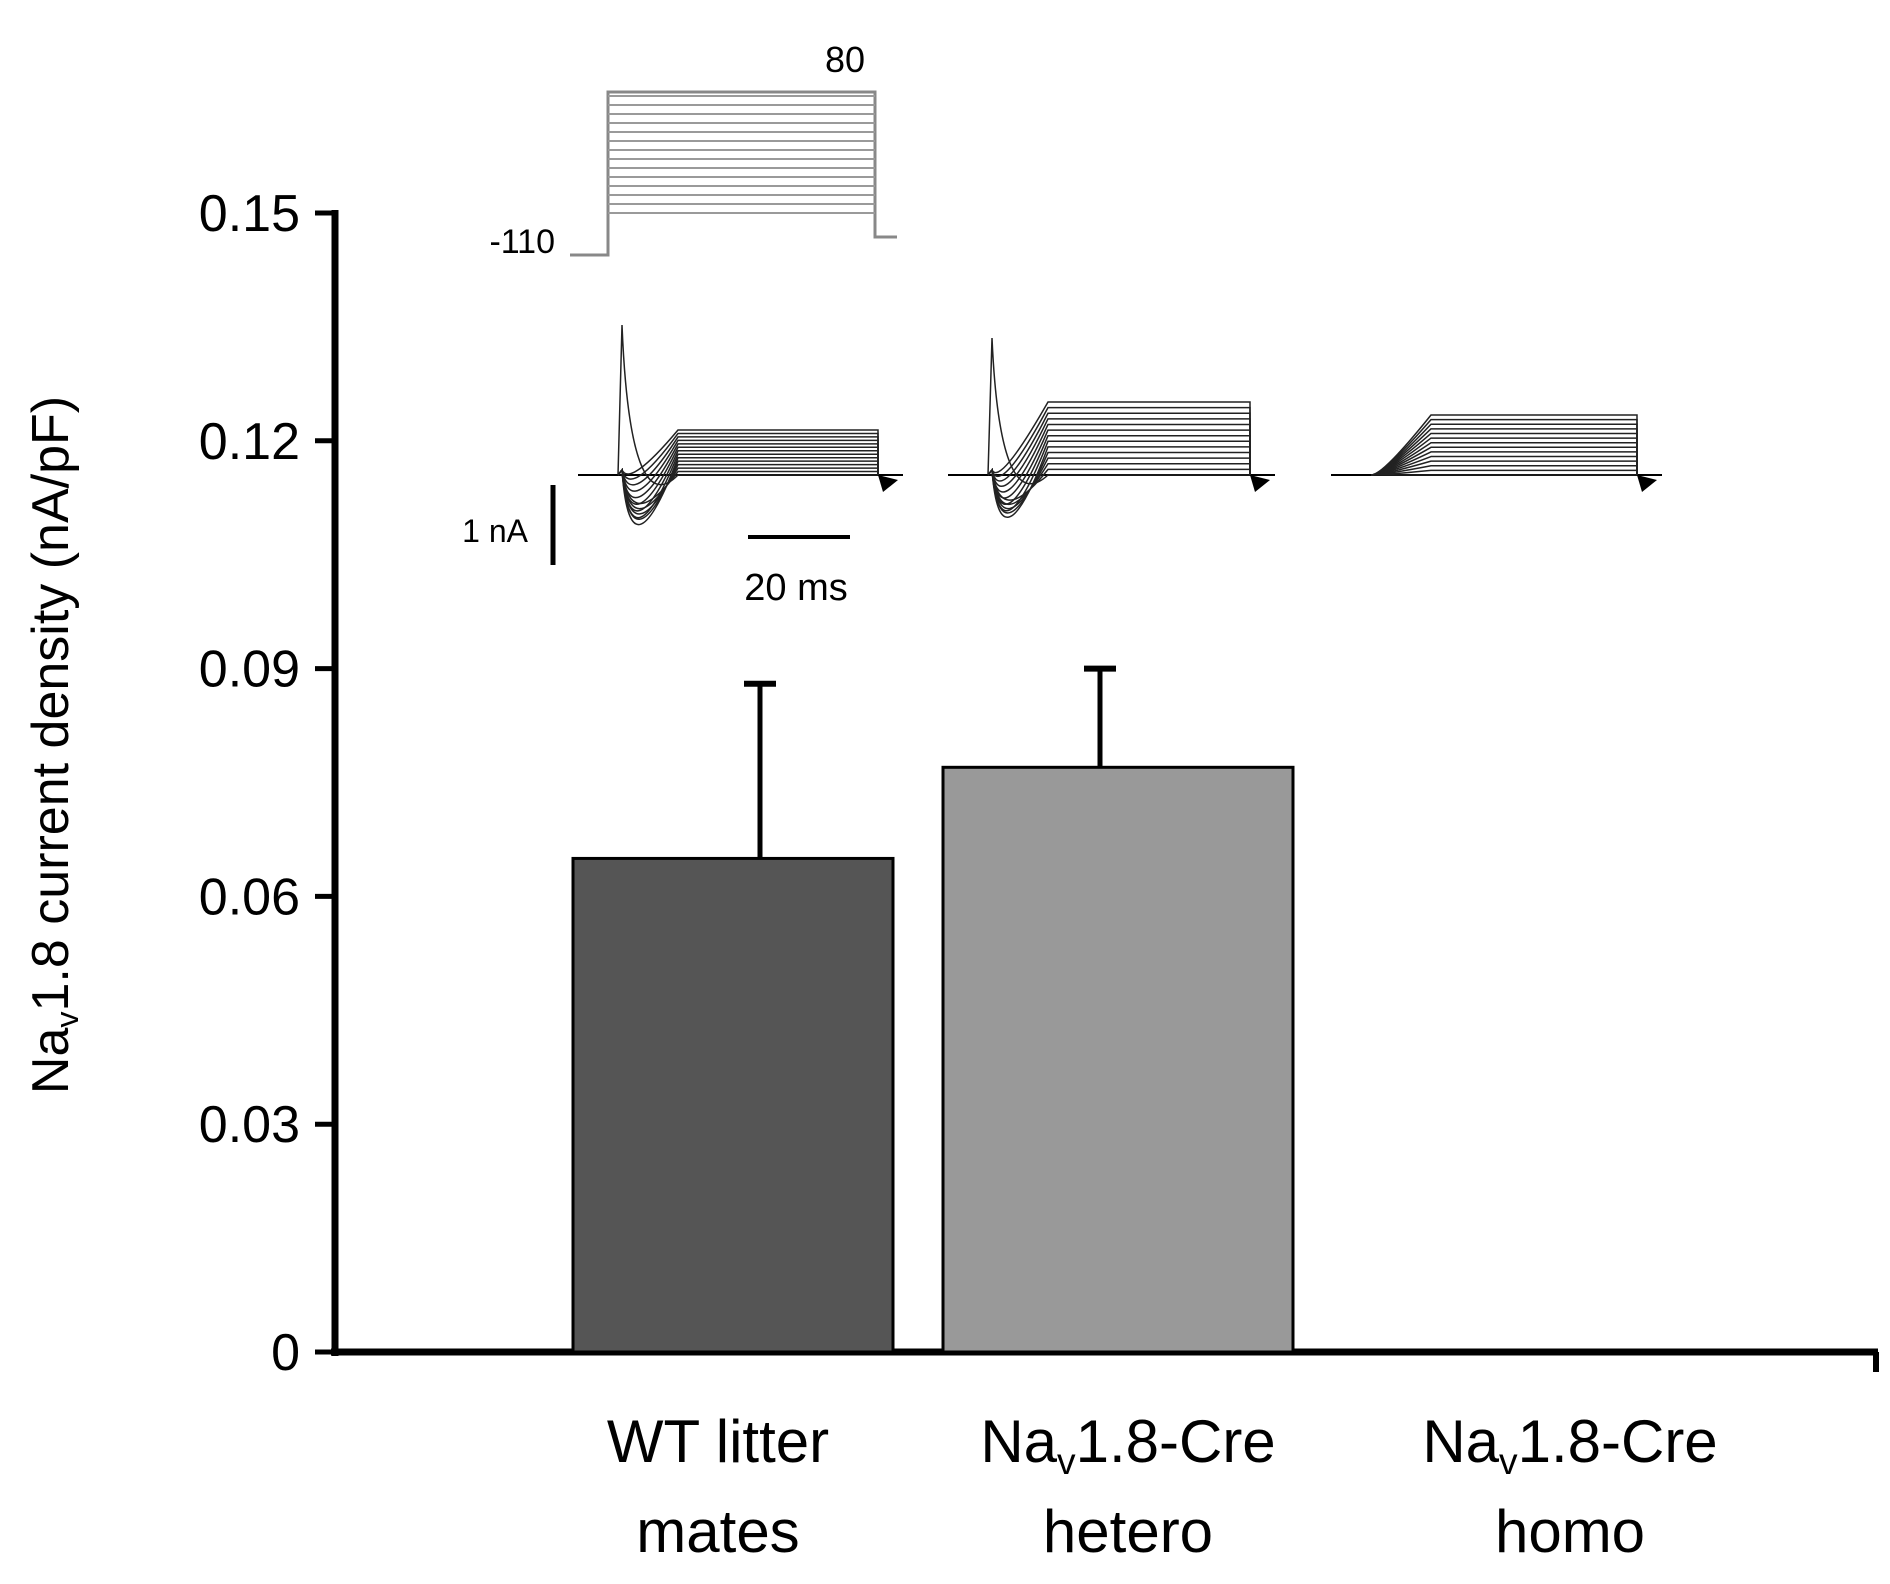 This screenshot has height=1584, width=1890. I want to click on y-tick-label: 0.09, so click(249, 670).